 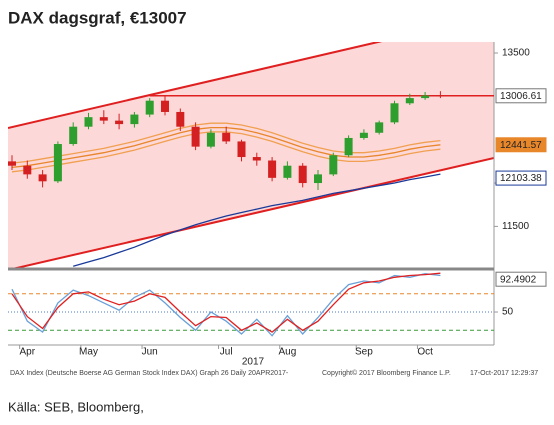 What do you see at coordinates (28, 352) in the screenshot?
I see `x-tick-label: Apr` at bounding box center [28, 352].